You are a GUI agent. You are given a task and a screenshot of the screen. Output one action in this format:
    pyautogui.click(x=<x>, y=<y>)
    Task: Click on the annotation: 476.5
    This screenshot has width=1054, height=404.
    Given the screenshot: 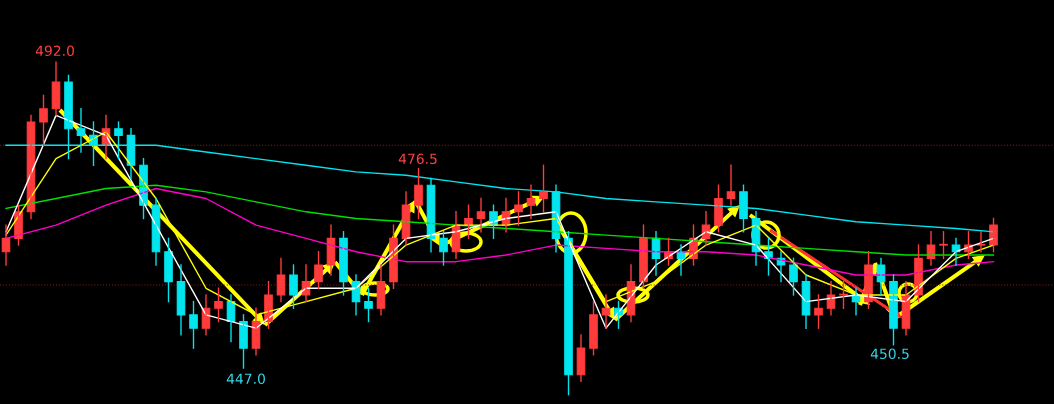 What is the action you would take?
    pyautogui.click(x=417, y=159)
    